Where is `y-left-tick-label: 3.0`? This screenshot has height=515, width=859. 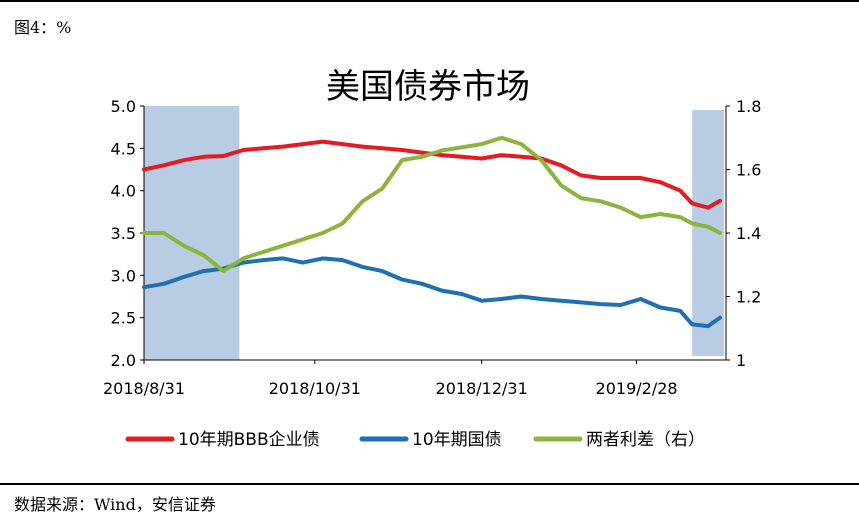
y-left-tick-label: 3.0 is located at coordinates (123, 275).